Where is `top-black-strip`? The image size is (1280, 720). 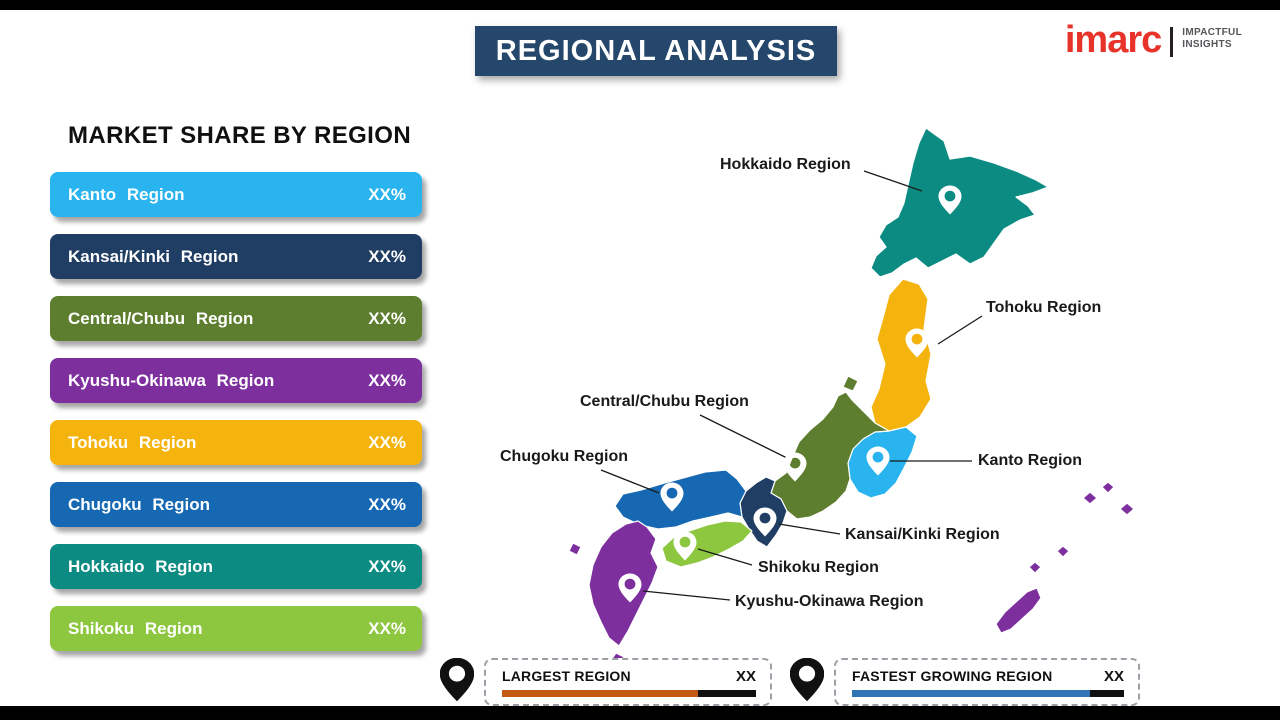
top-black-strip is located at coordinates (640, 5).